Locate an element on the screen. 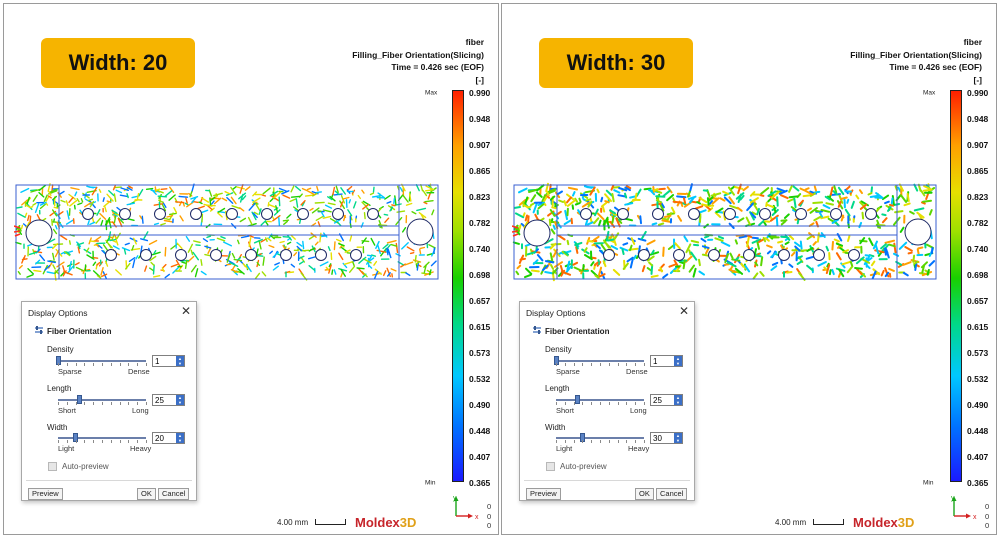 The width and height of the screenshot is (1000, 539). fiber-orientation-icon is located at coordinates (39, 330).